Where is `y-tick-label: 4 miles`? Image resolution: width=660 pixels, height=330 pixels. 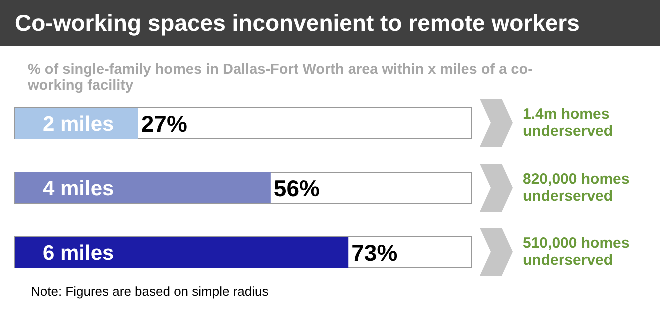
y-tick-label: 4 miles is located at coordinates (78, 189).